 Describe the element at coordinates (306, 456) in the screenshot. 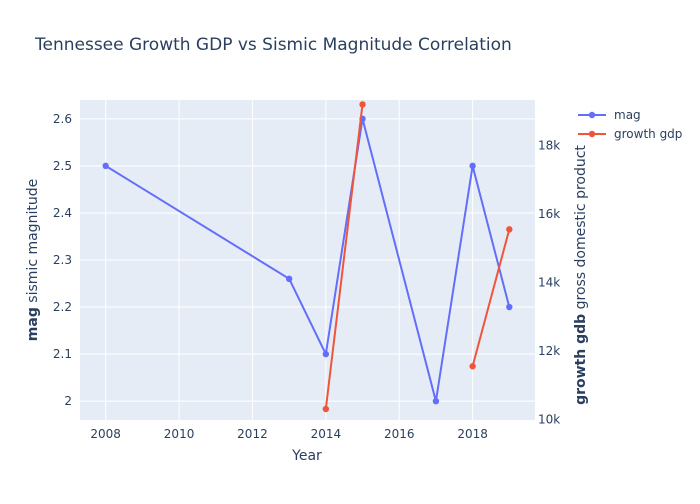

I see `x-axis-title: Year` at that location.